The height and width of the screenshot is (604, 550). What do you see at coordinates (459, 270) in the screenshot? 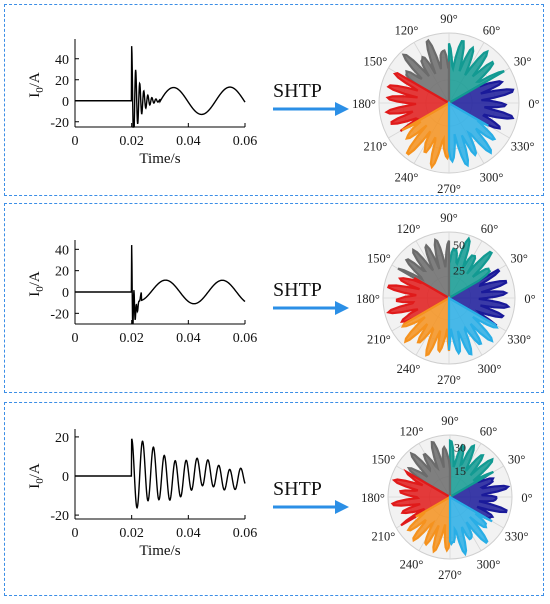
I see `polar-radial-label: 25` at bounding box center [459, 270].